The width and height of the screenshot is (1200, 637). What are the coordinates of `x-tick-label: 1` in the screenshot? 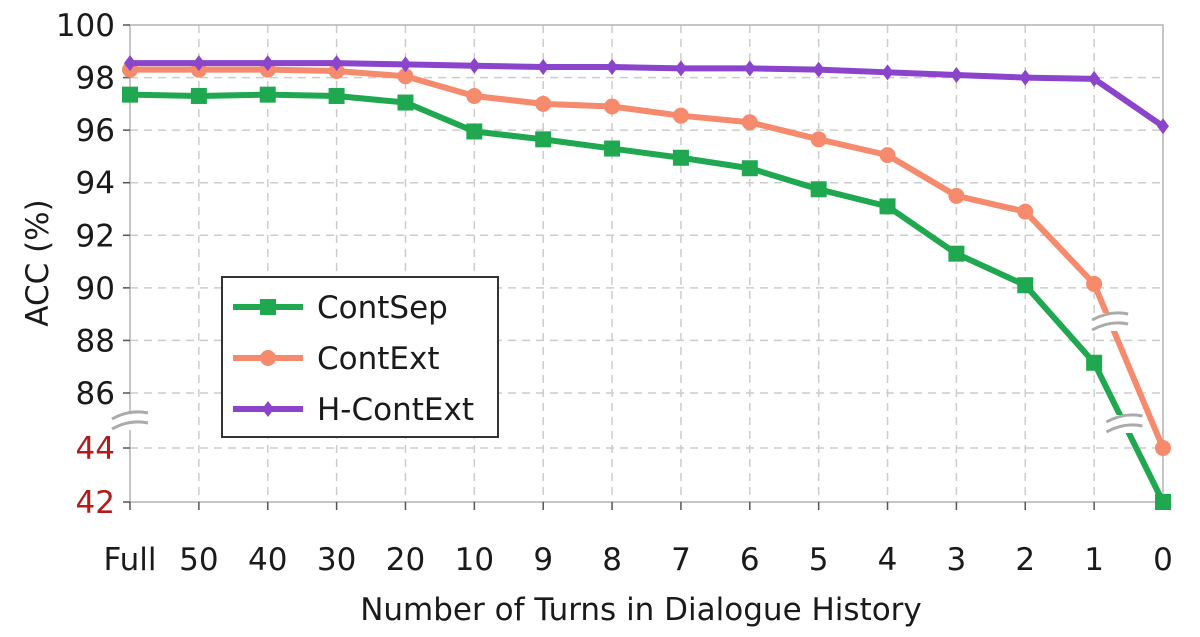 It's located at (1094, 560).